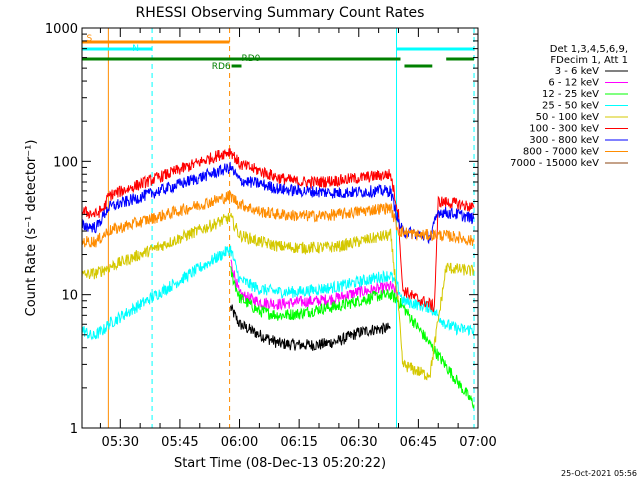 This screenshot has height=485, width=640. What do you see at coordinates (599, 473) in the screenshot?
I see `timestamp: 25-Oct-2021 05:56` at bounding box center [599, 473].